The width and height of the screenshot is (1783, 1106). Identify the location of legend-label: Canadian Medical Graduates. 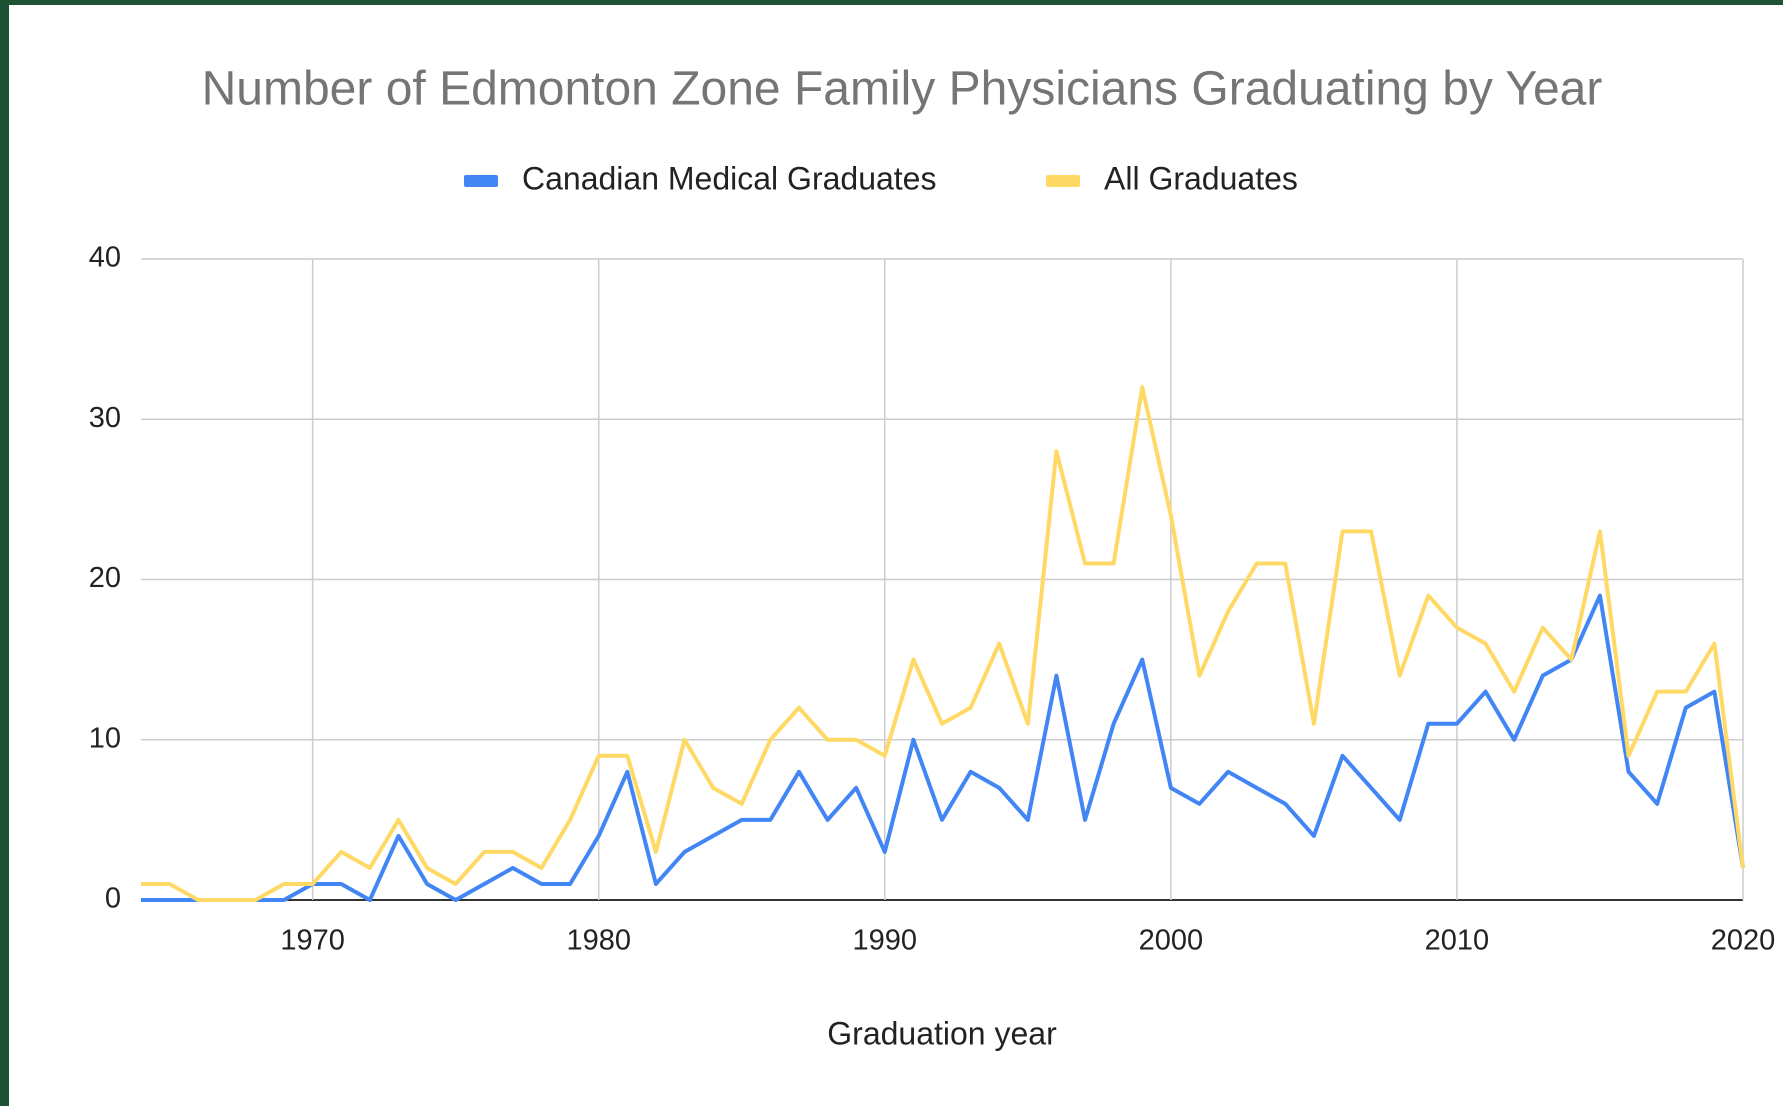
(729, 178).